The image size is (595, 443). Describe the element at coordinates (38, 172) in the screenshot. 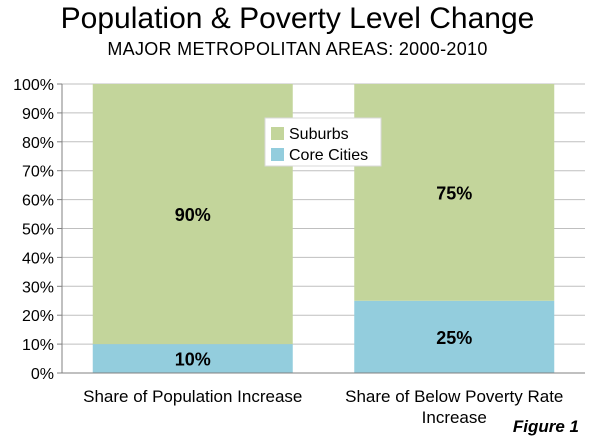

I see `y-tick-label: 70%` at that location.